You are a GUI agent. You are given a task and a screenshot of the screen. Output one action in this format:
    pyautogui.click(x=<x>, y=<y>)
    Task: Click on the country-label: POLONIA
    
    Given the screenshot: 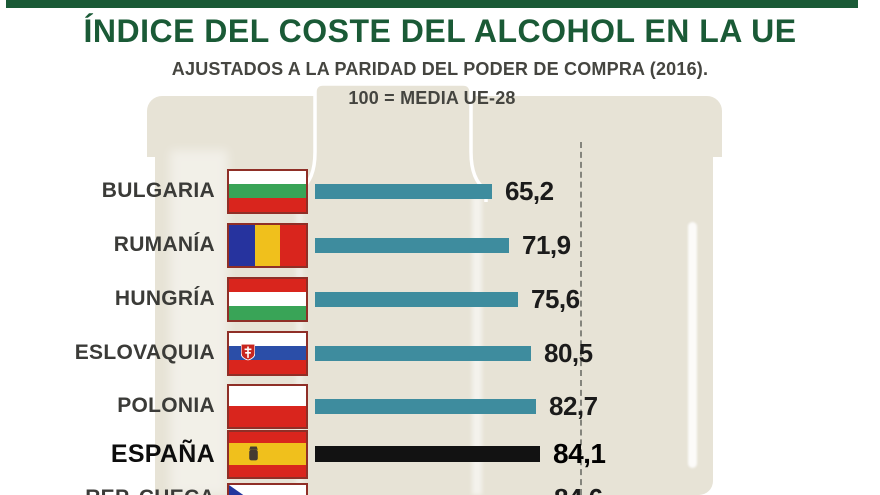 What is the action you would take?
    pyautogui.click(x=166, y=405)
    